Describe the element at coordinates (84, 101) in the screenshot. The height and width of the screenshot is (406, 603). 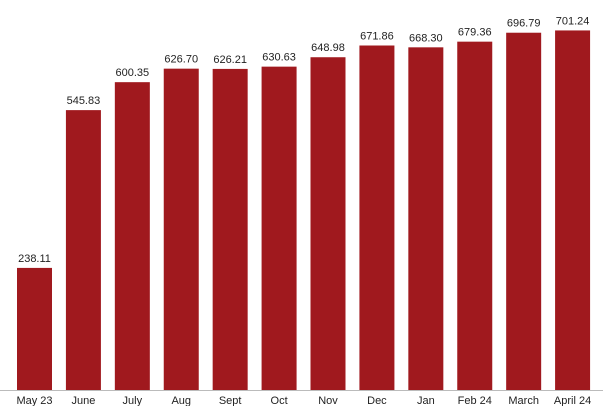
I see `value-label-1: 545.83` at that location.